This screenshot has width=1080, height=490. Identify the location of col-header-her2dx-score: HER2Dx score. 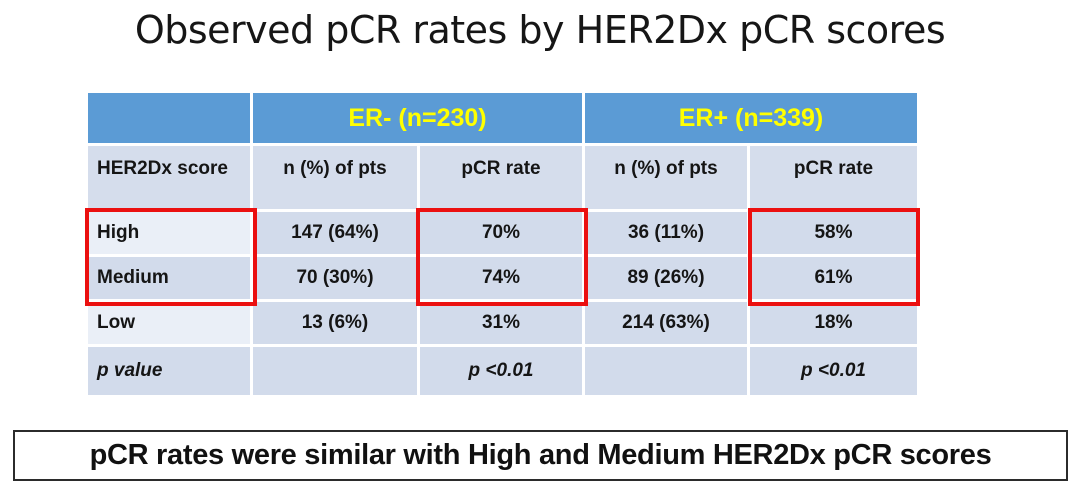
(170, 179).